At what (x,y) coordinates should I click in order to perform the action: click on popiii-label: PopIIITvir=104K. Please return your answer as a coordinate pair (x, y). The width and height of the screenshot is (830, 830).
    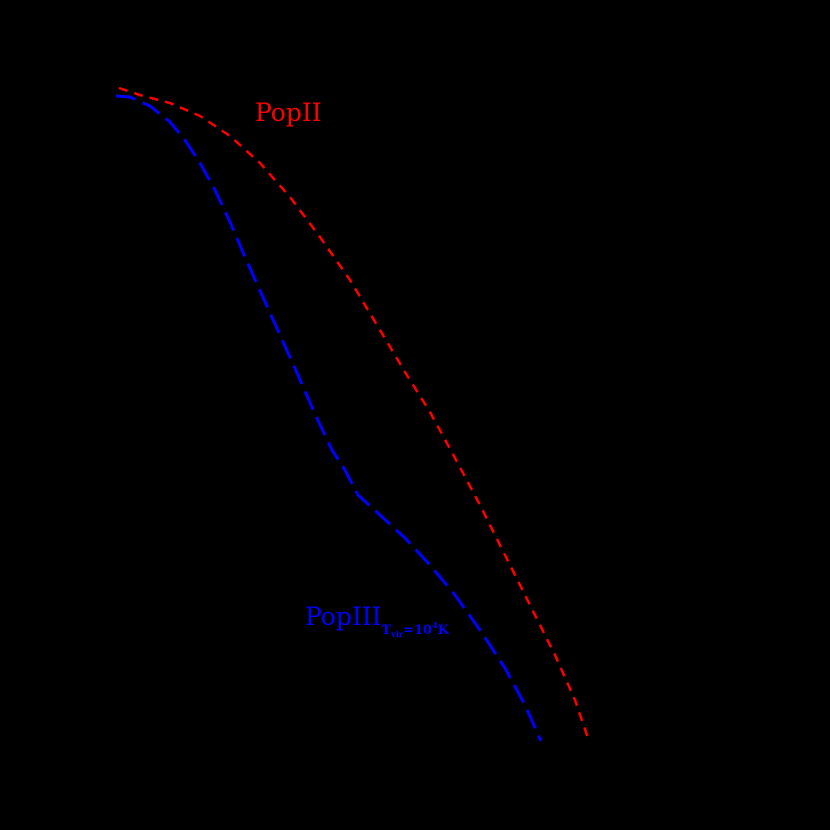
    Looking at the image, I should click on (377, 620).